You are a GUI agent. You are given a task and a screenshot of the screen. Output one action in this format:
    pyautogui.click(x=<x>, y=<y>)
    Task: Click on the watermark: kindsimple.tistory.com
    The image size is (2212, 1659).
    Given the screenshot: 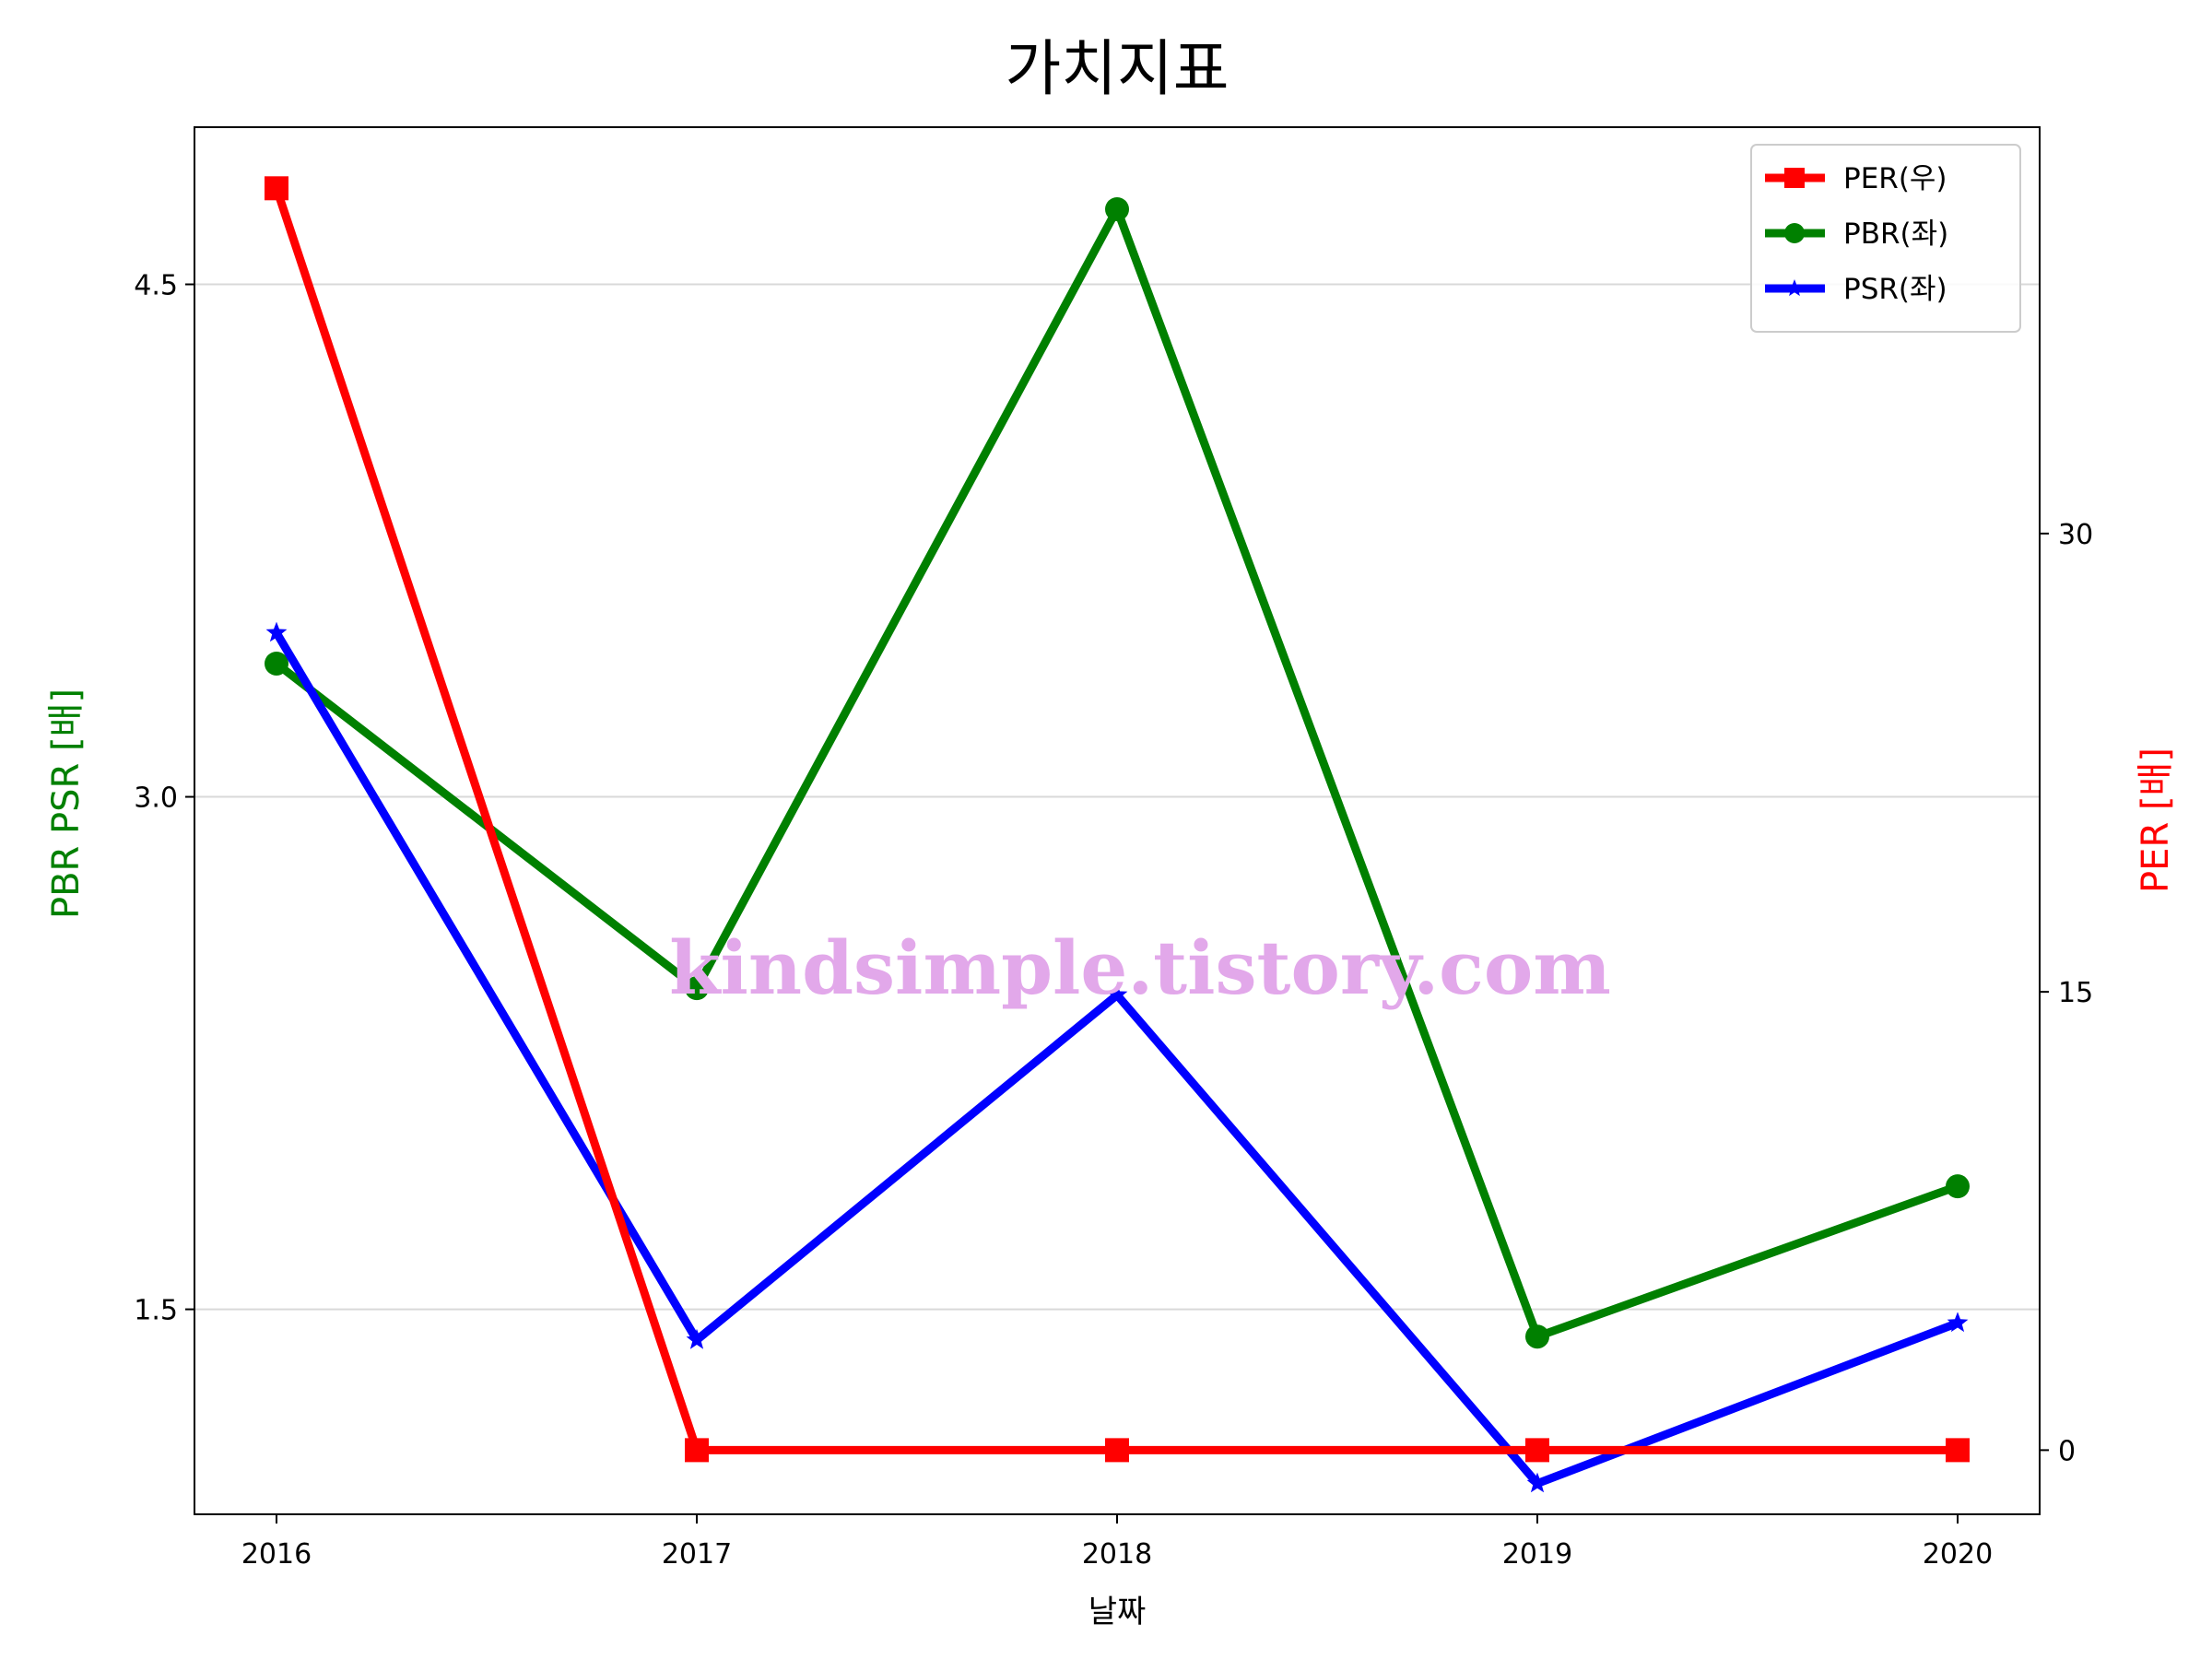 What is the action you would take?
    pyautogui.click(x=1140, y=967)
    